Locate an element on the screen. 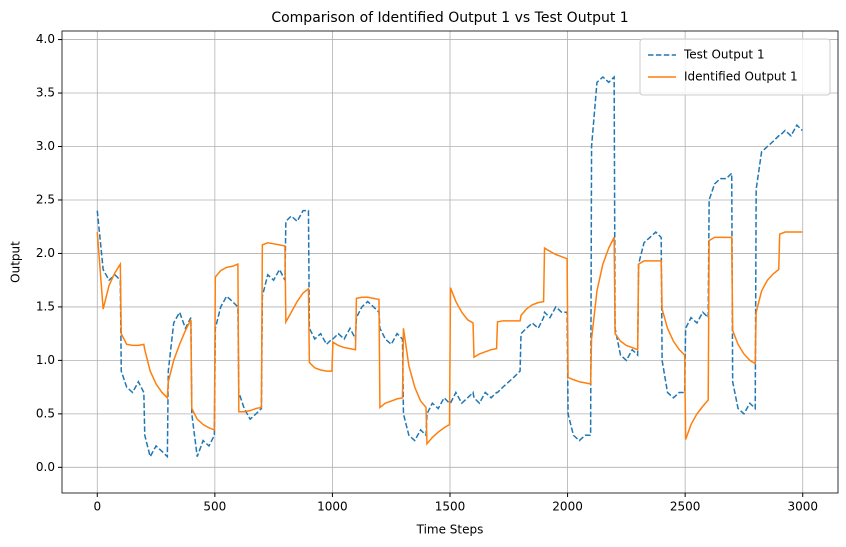 The height and width of the screenshot is (547, 846). legend-label: Test Output 1 is located at coordinates (724, 55).